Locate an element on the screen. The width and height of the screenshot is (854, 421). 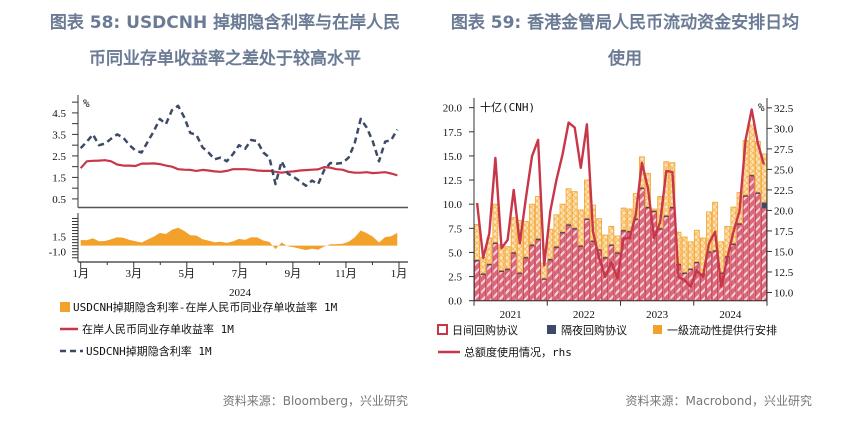
chart59-left-unit: 十亿(CNH) is located at coordinates (507, 107).